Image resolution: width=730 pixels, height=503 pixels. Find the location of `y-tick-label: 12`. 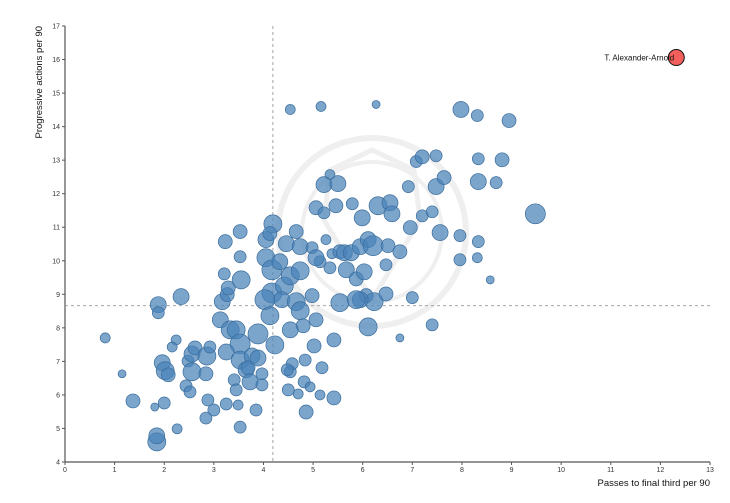

y-tick-label: 12 is located at coordinates (56, 194).